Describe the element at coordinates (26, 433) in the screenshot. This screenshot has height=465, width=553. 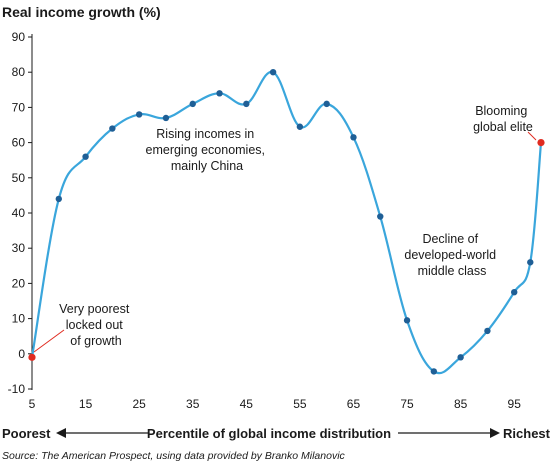
I see `x-left-label: Poorest` at that location.